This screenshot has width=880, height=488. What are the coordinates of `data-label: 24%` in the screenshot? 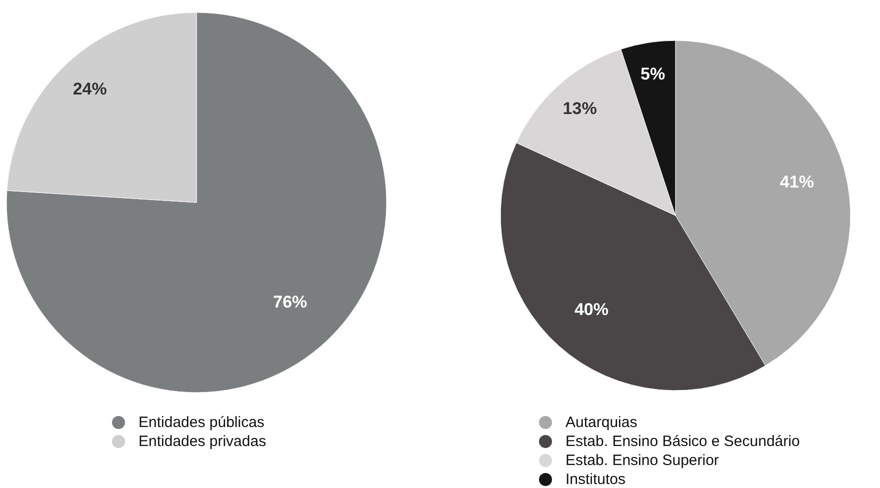 It's located at (89, 88).